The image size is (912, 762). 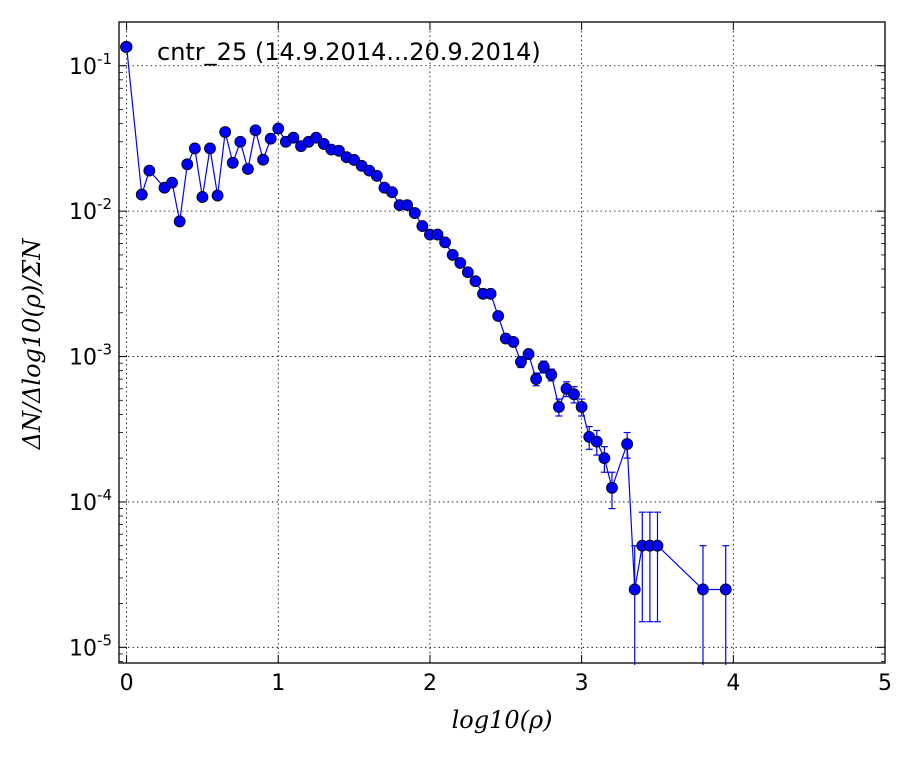 I want to click on y-axis-label: ΔN/Δlog10(ρ)/ΣN, so click(x=32, y=344).